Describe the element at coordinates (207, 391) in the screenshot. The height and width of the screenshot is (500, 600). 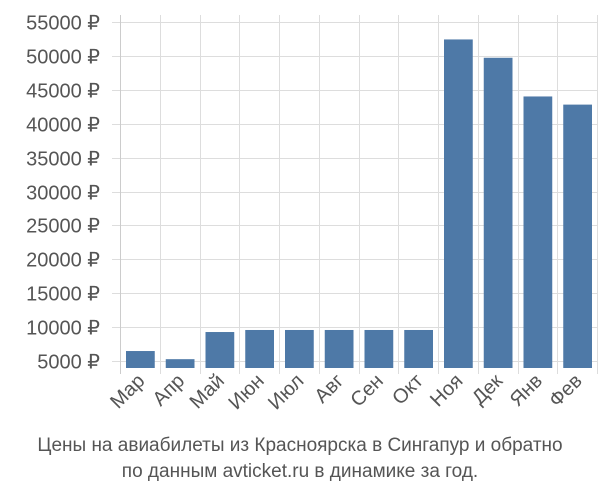
I see `x-tick-label: Май` at that location.